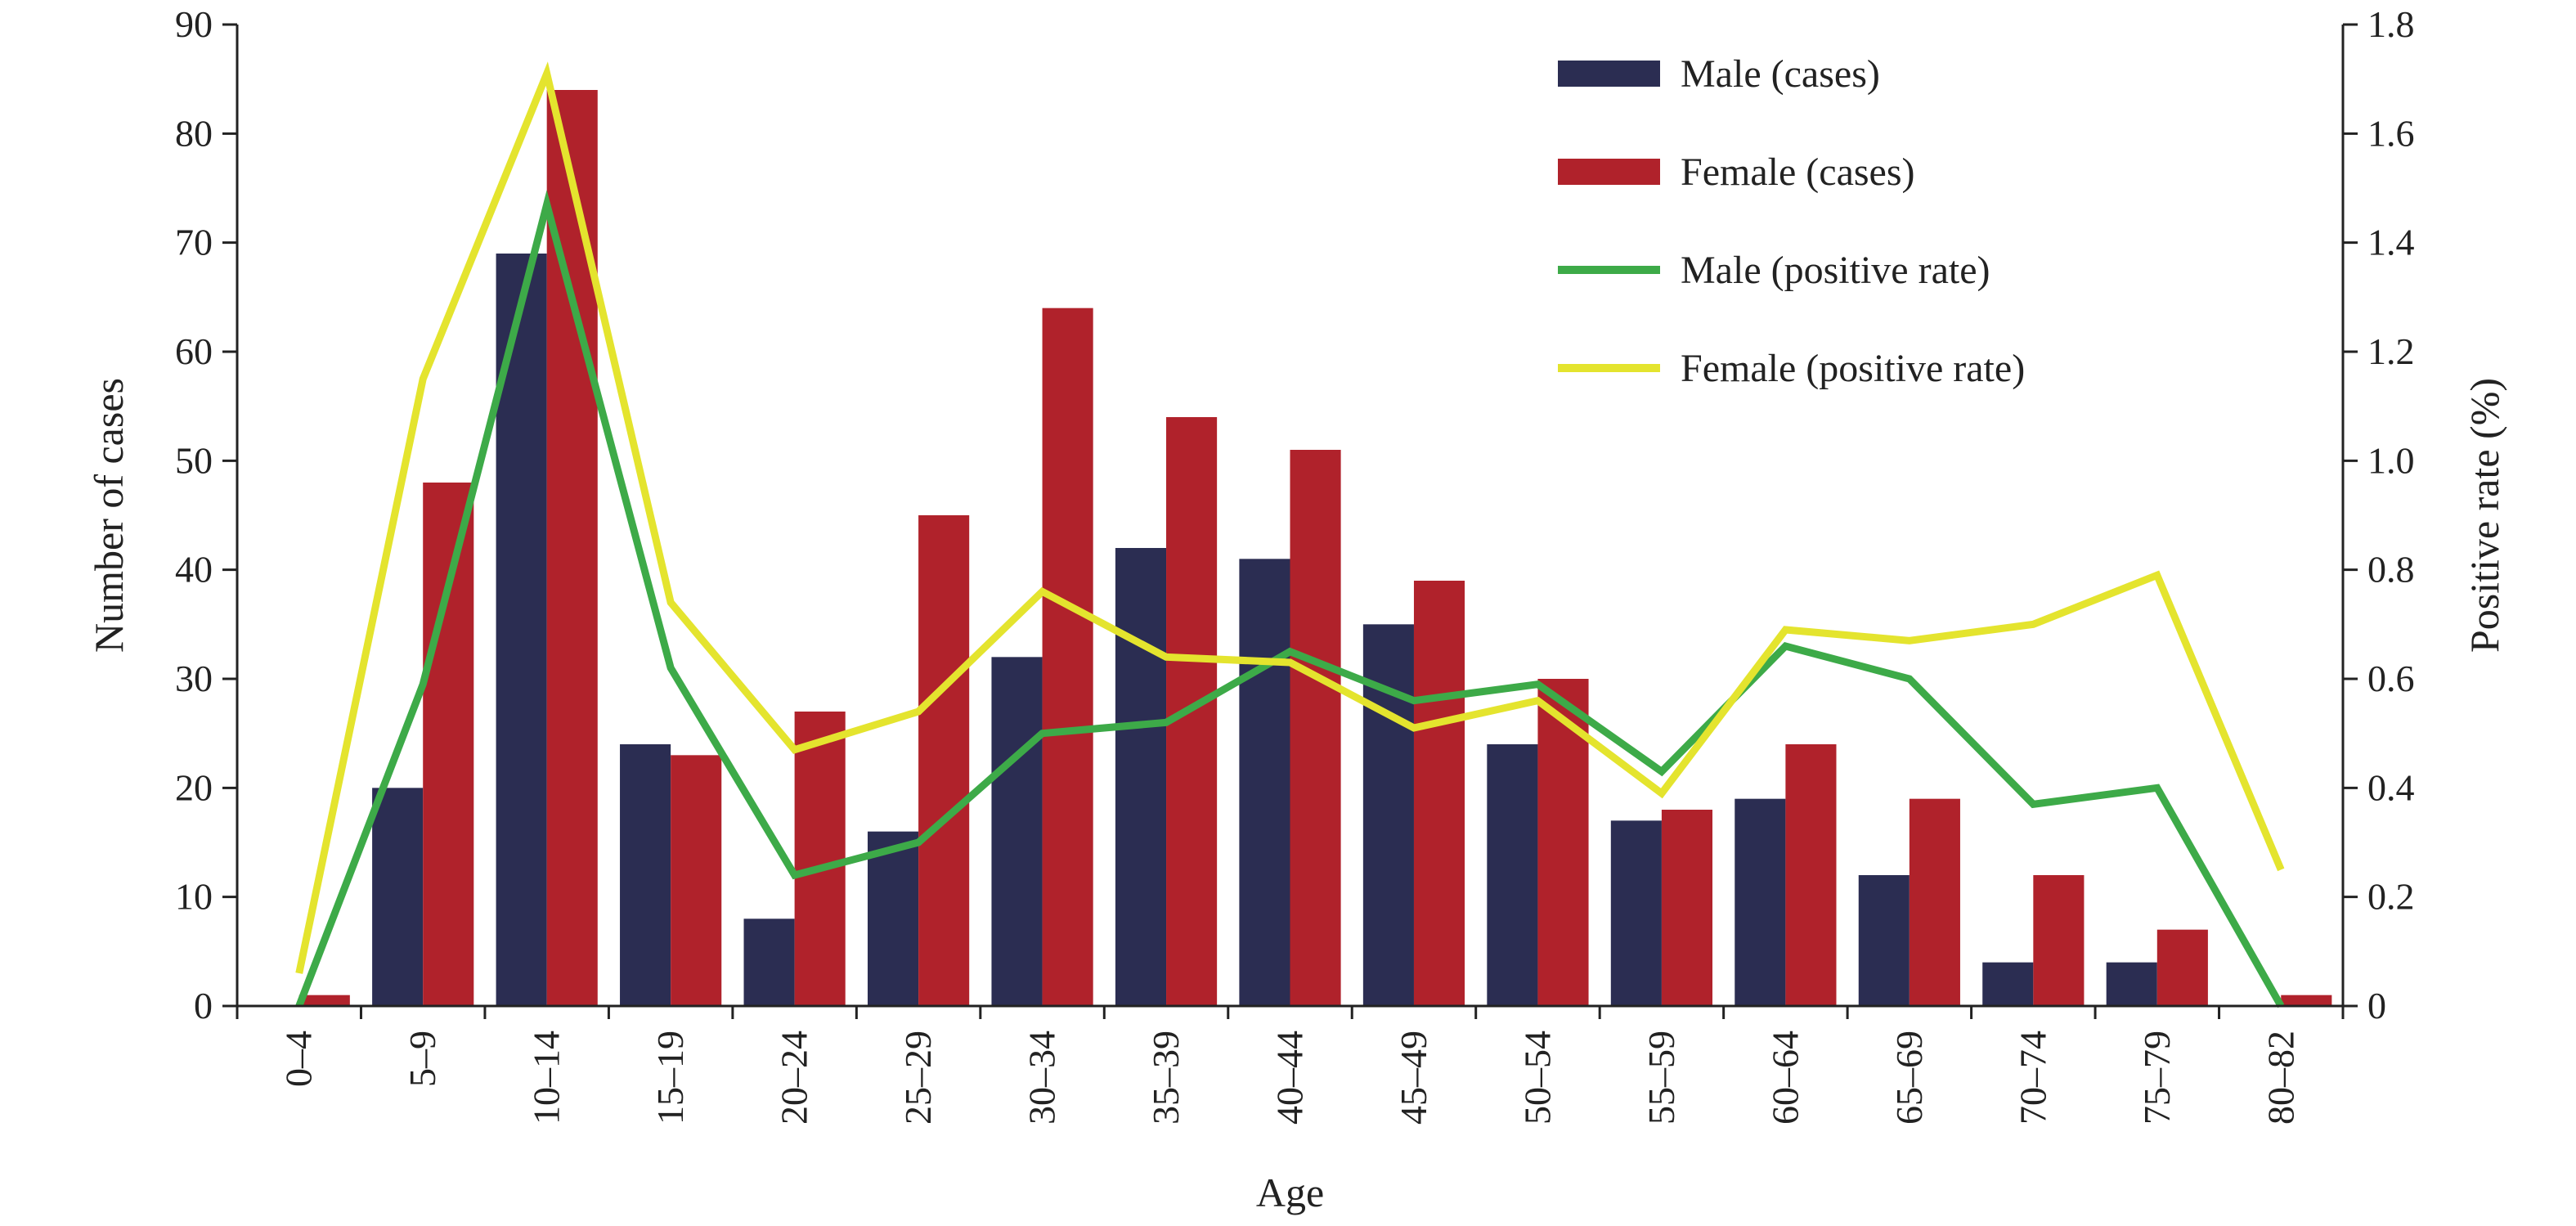 The image size is (2576, 1226). What do you see at coordinates (194, 570) in the screenshot?
I see `y-tick-label-4: 40` at bounding box center [194, 570].